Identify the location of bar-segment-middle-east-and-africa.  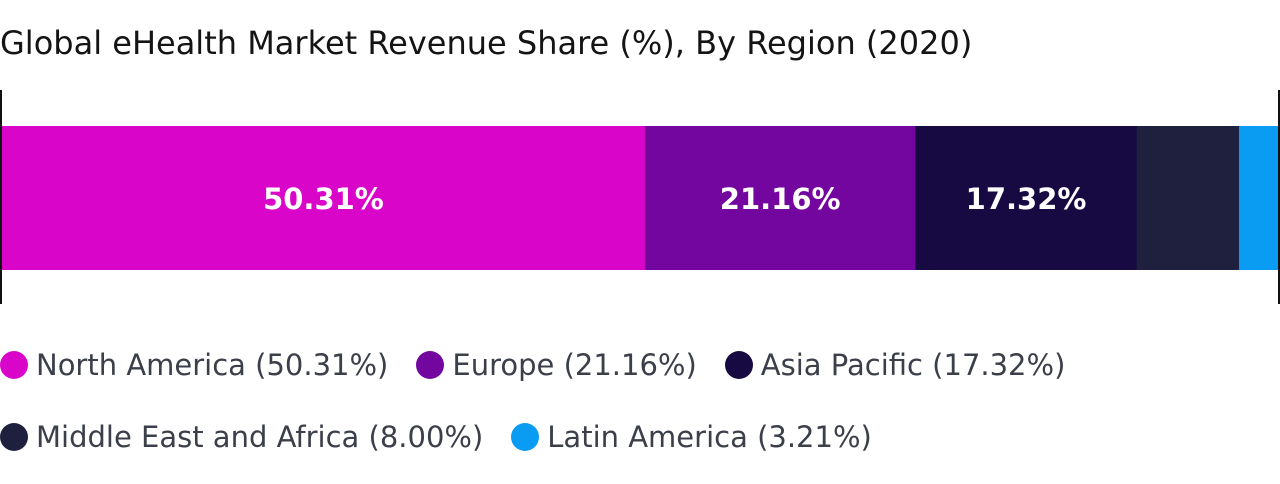
(1188, 198).